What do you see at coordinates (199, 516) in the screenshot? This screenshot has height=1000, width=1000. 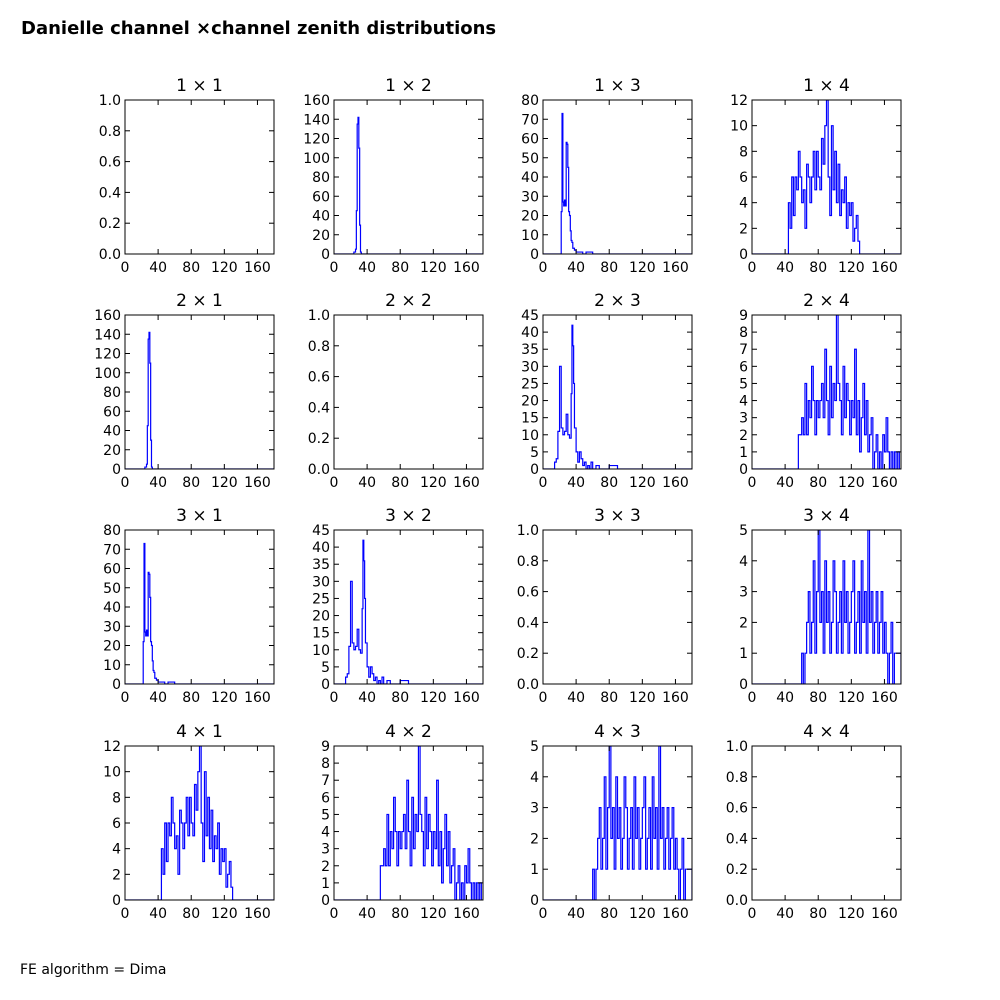 I see `panel-title: 3 × 1` at bounding box center [199, 516].